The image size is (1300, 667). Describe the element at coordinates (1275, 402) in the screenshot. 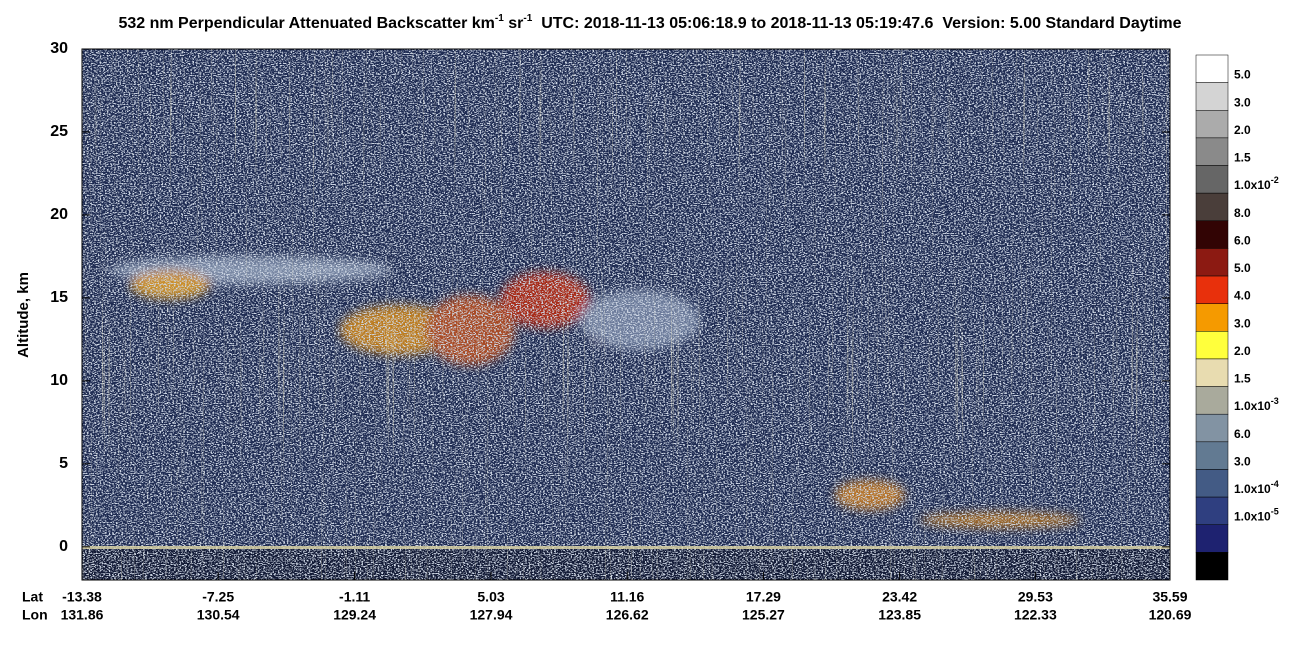

I see `colorbar-label-exponent: -3` at that location.